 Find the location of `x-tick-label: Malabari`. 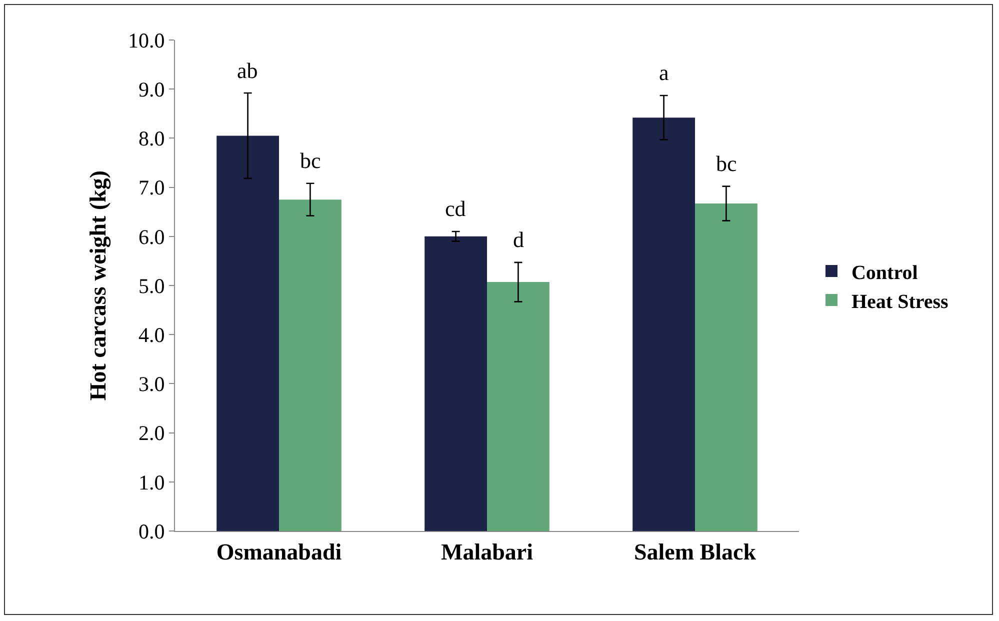

x-tick-label: Malabari is located at coordinates (487, 552).